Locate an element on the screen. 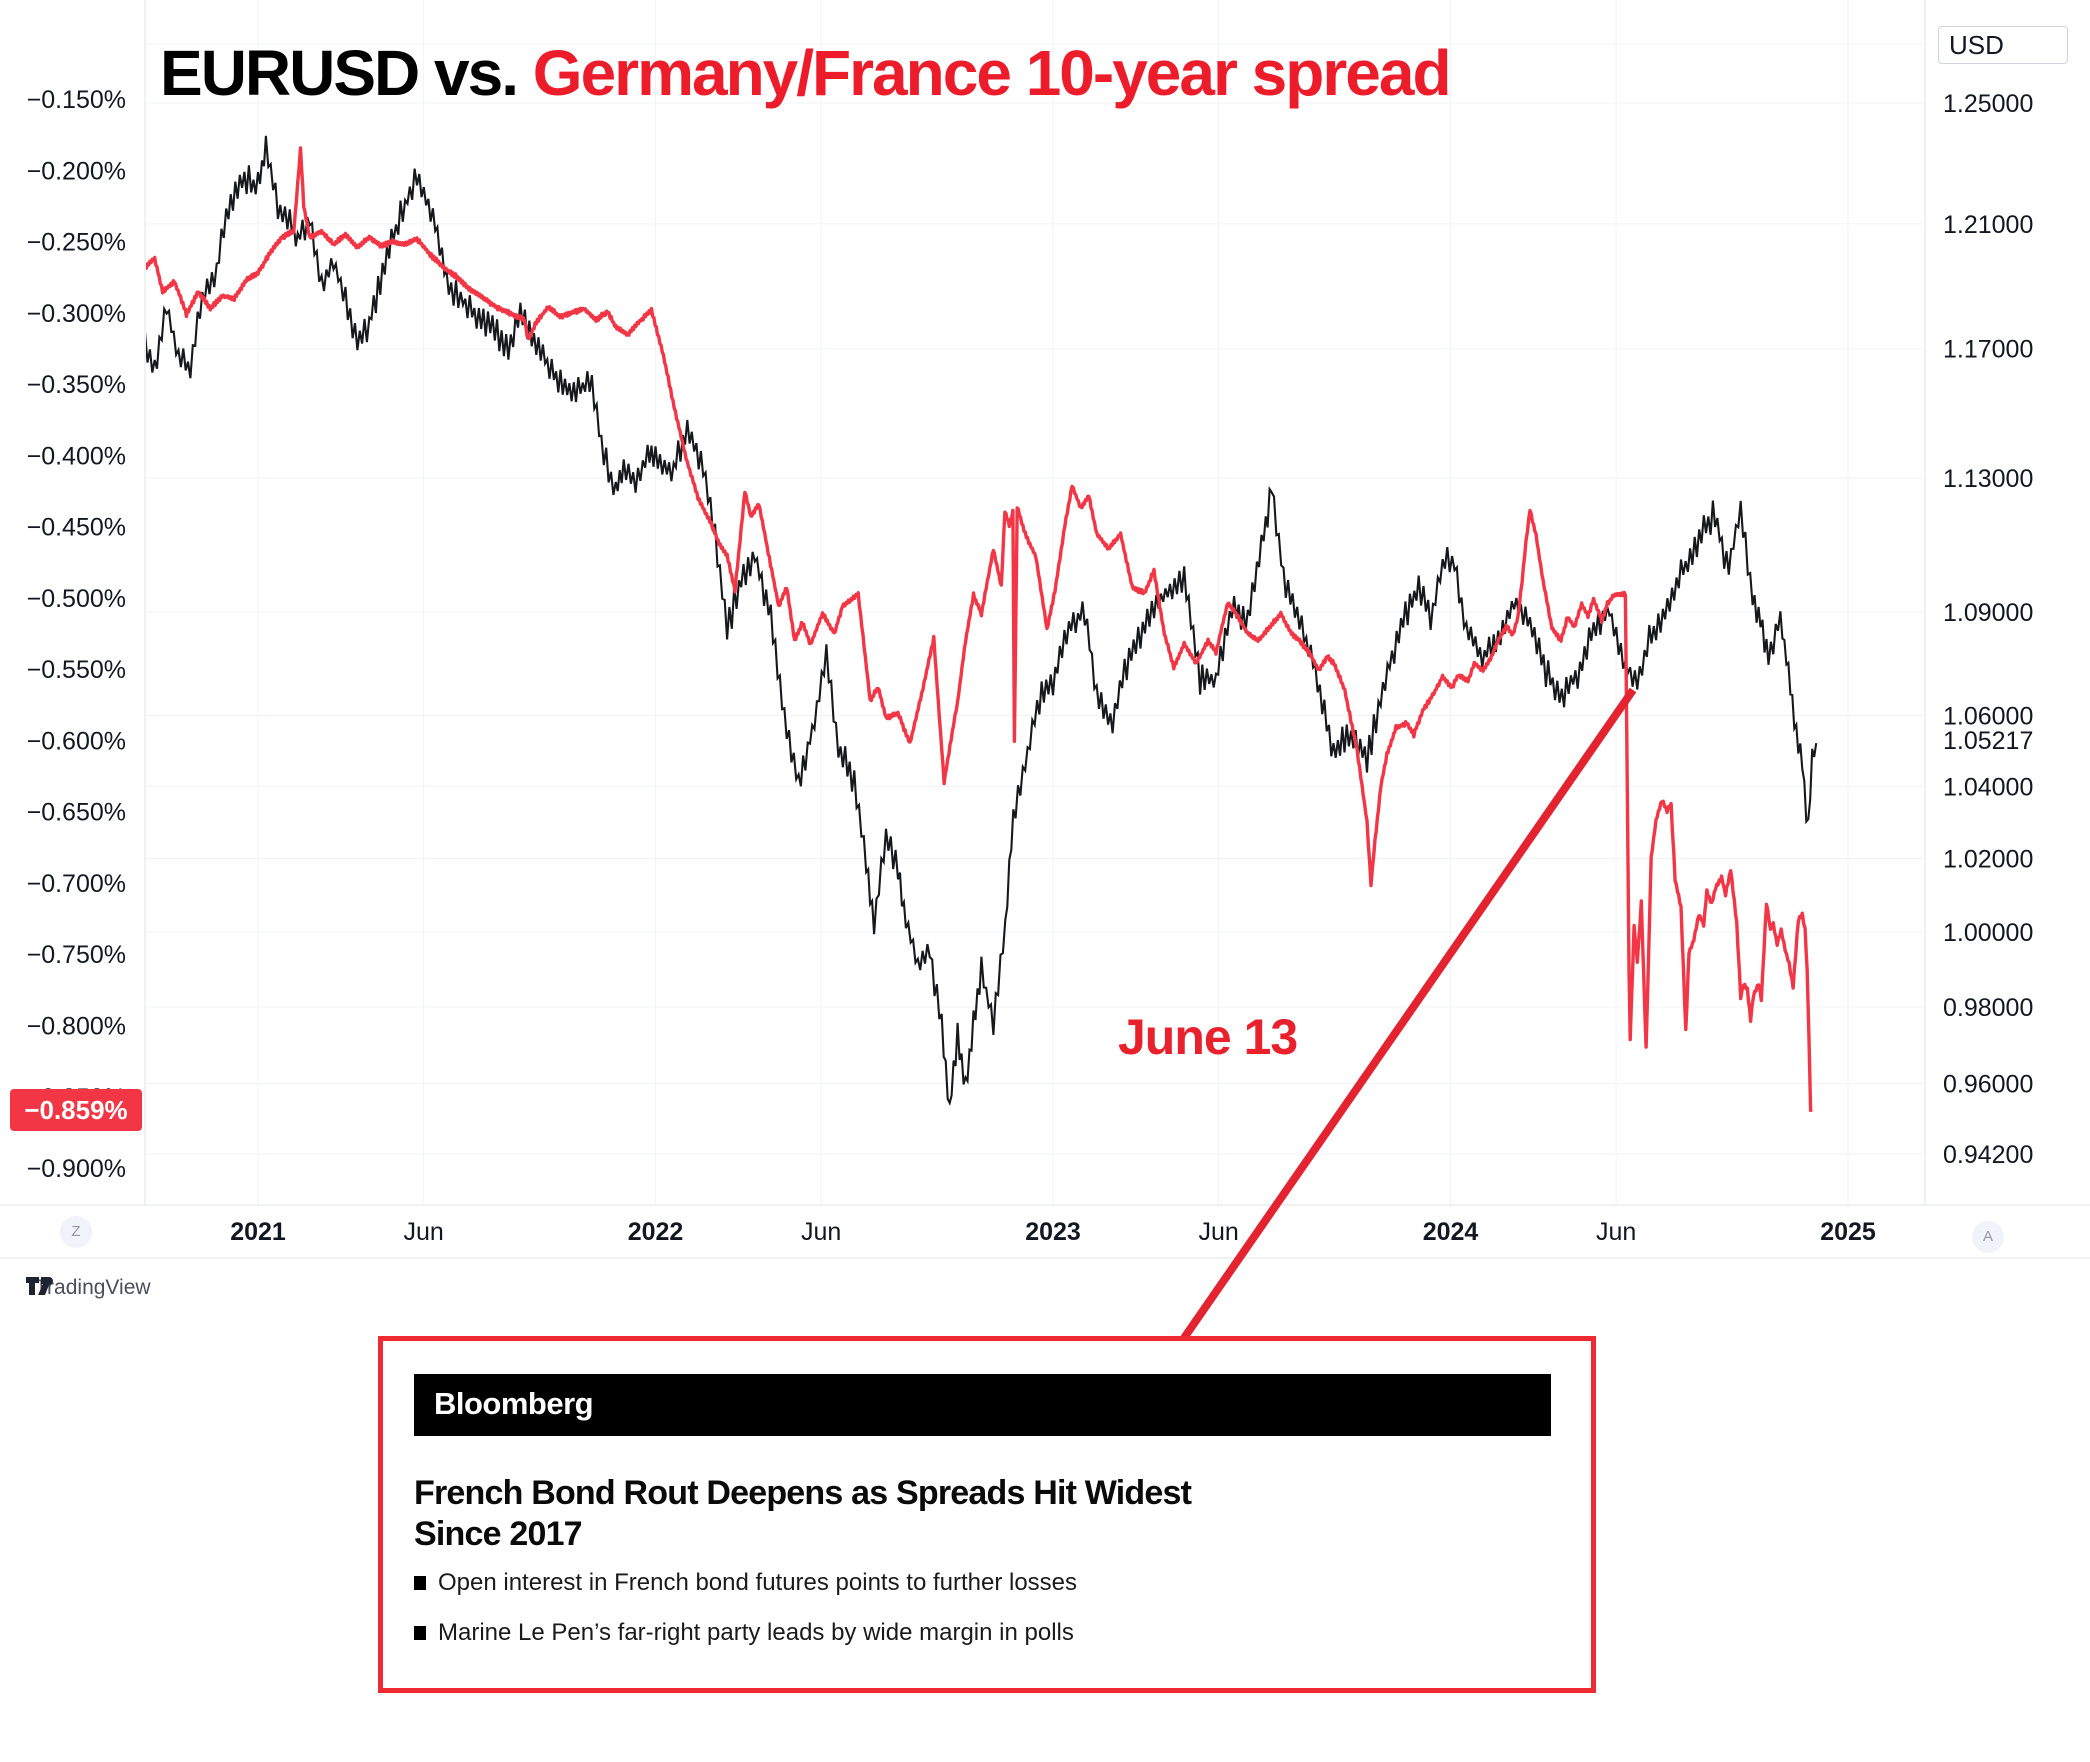 This screenshot has height=1762, width=2090. right-axis-tick-label: 1.00000 is located at coordinates (1988, 933).